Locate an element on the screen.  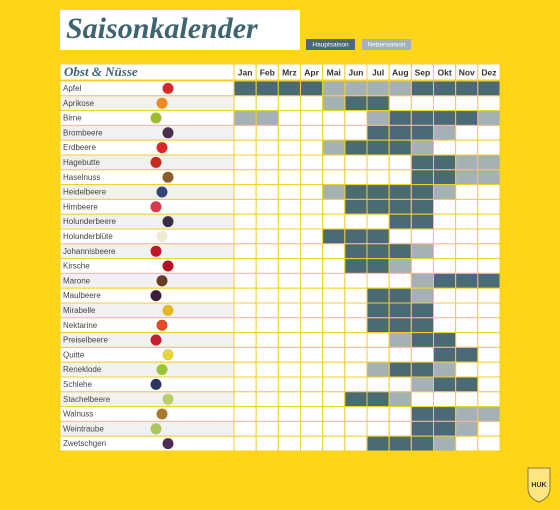
fruit-name: Mirabelle is located at coordinates (79, 310).